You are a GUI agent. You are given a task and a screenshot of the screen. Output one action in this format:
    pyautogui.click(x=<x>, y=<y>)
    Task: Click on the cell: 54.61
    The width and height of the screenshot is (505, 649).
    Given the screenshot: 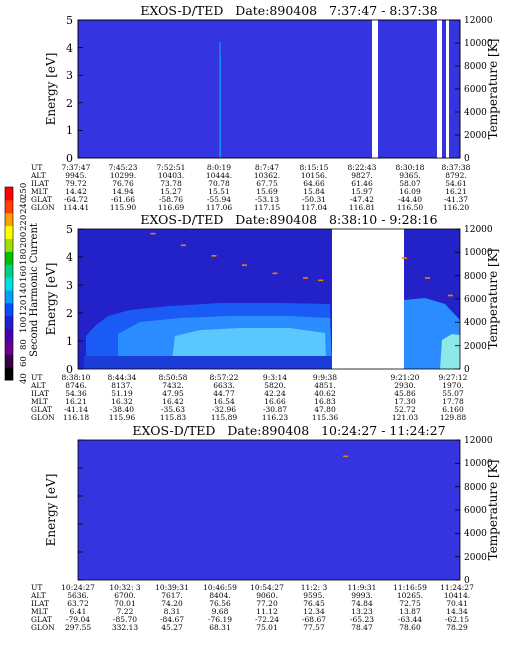 What is the action you would take?
    pyautogui.click(x=455, y=183)
    